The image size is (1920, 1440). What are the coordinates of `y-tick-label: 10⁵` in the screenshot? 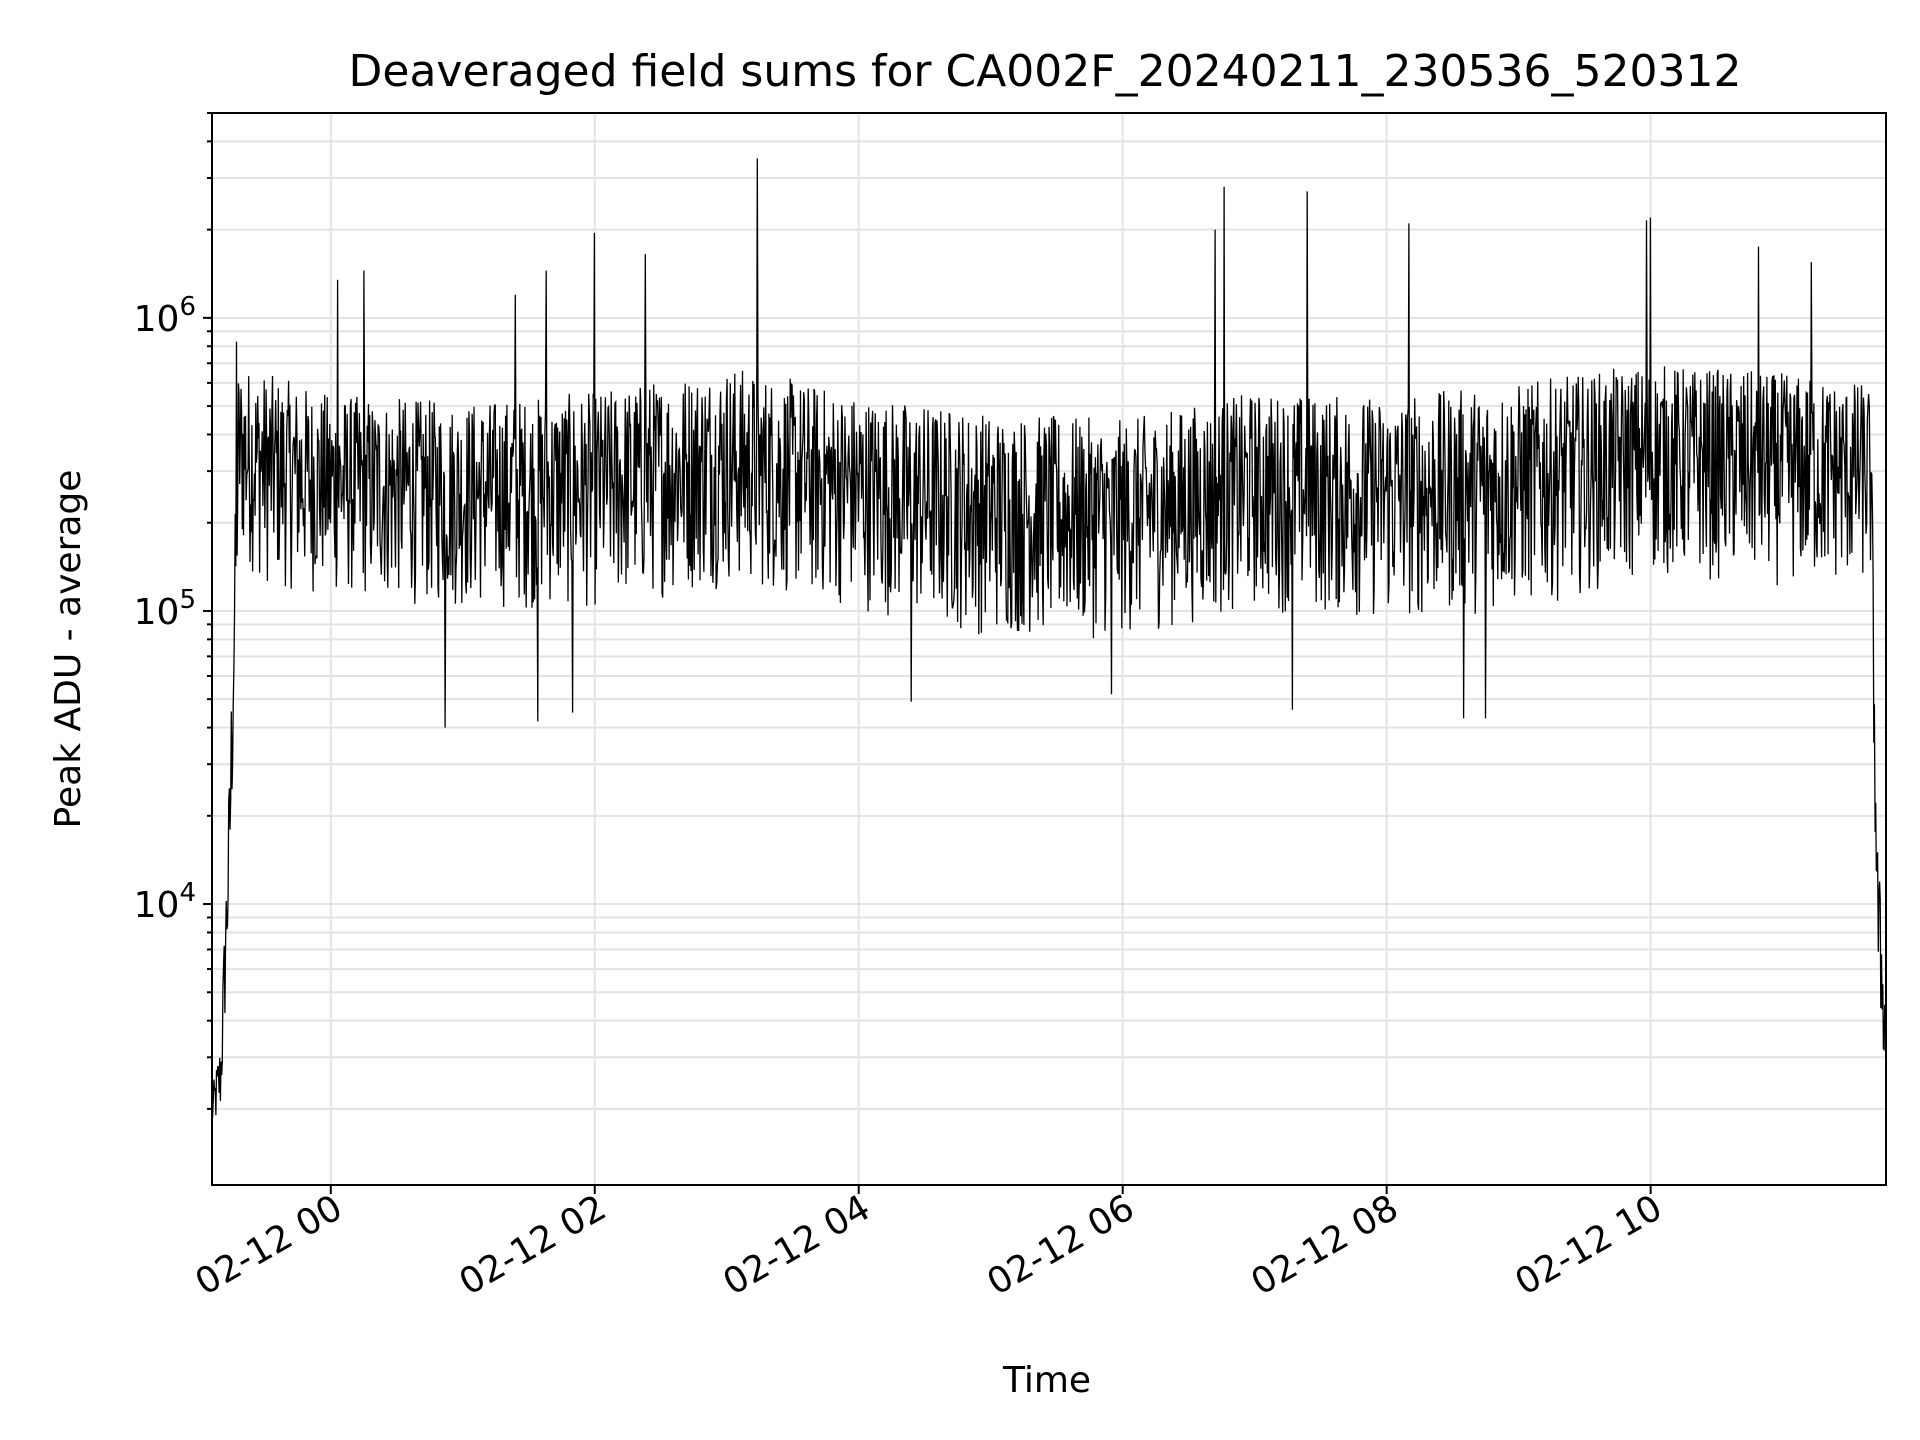 It's located at (165, 609).